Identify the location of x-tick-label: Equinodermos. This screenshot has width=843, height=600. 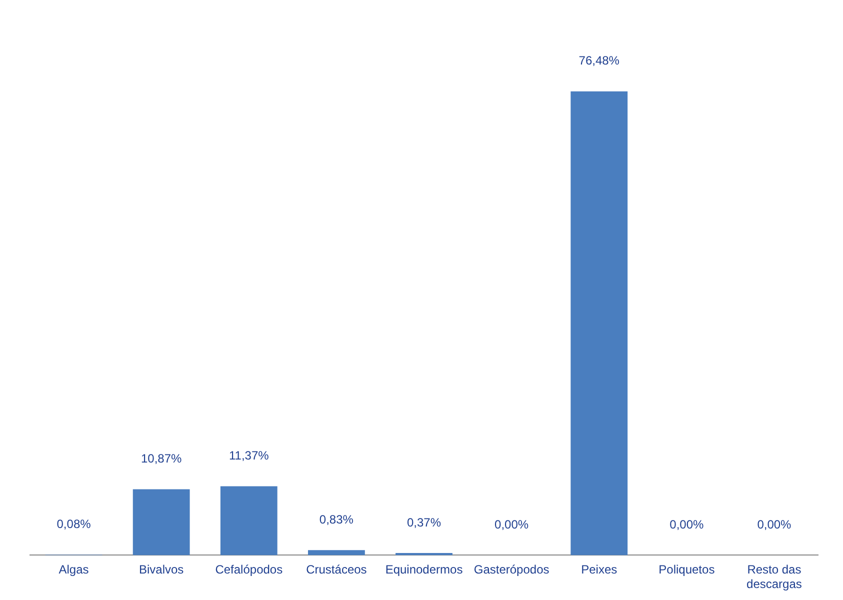
(424, 569).